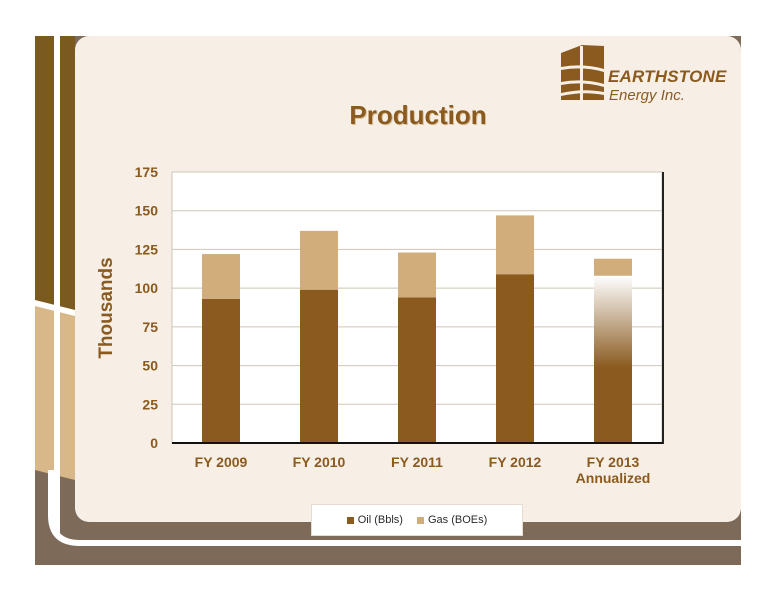  Describe the element at coordinates (147, 172) in the screenshot. I see `y-tick-label: 175` at that location.